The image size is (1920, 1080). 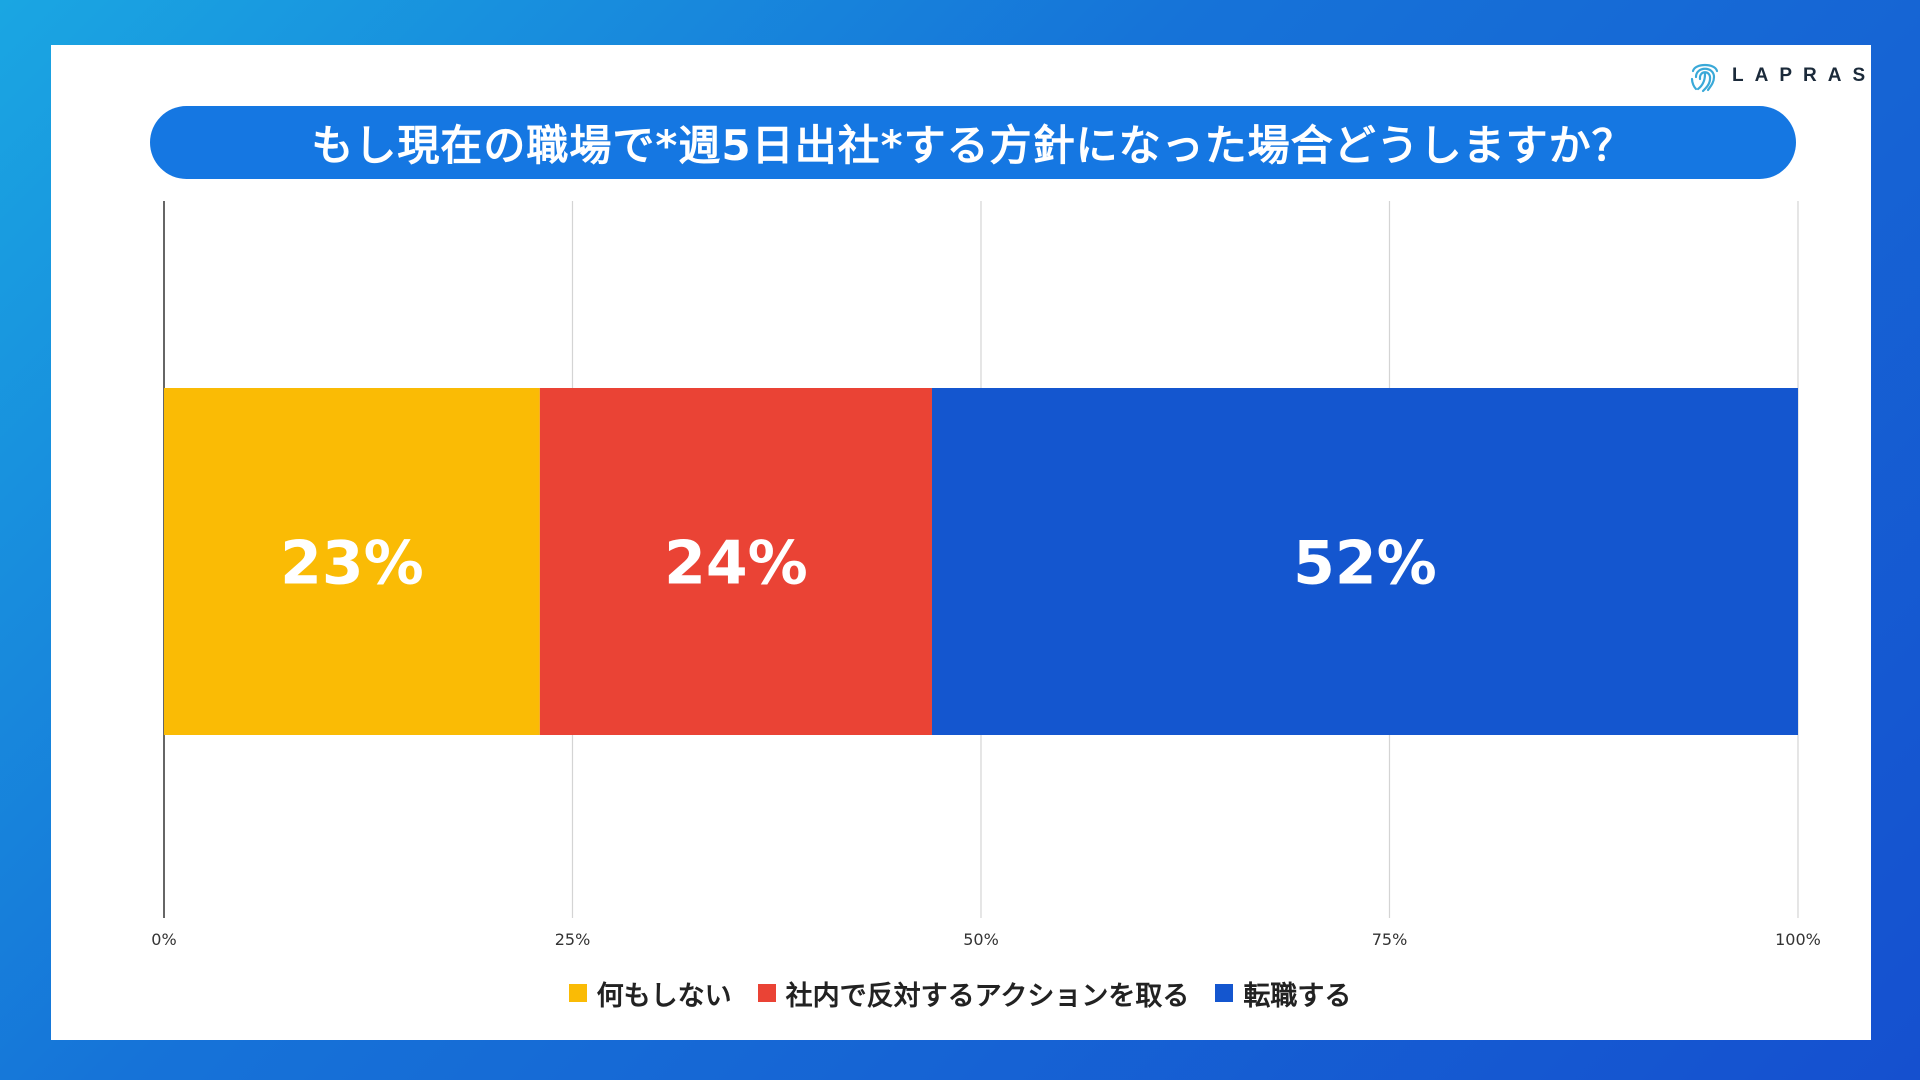 I want to click on legend-item: 何もしない, so click(x=650, y=993).